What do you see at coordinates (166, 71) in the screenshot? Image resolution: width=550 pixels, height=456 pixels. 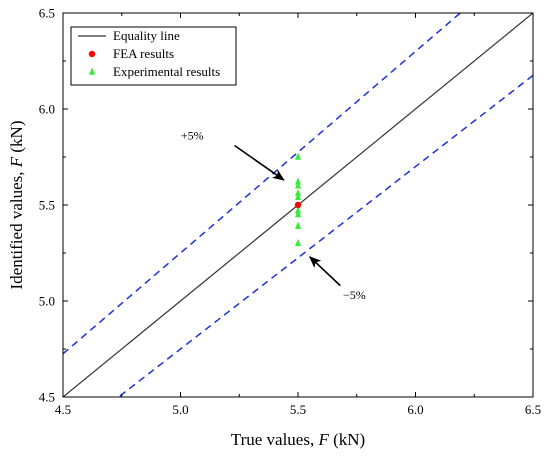 I see `legend-label: Experimental results` at bounding box center [166, 71].